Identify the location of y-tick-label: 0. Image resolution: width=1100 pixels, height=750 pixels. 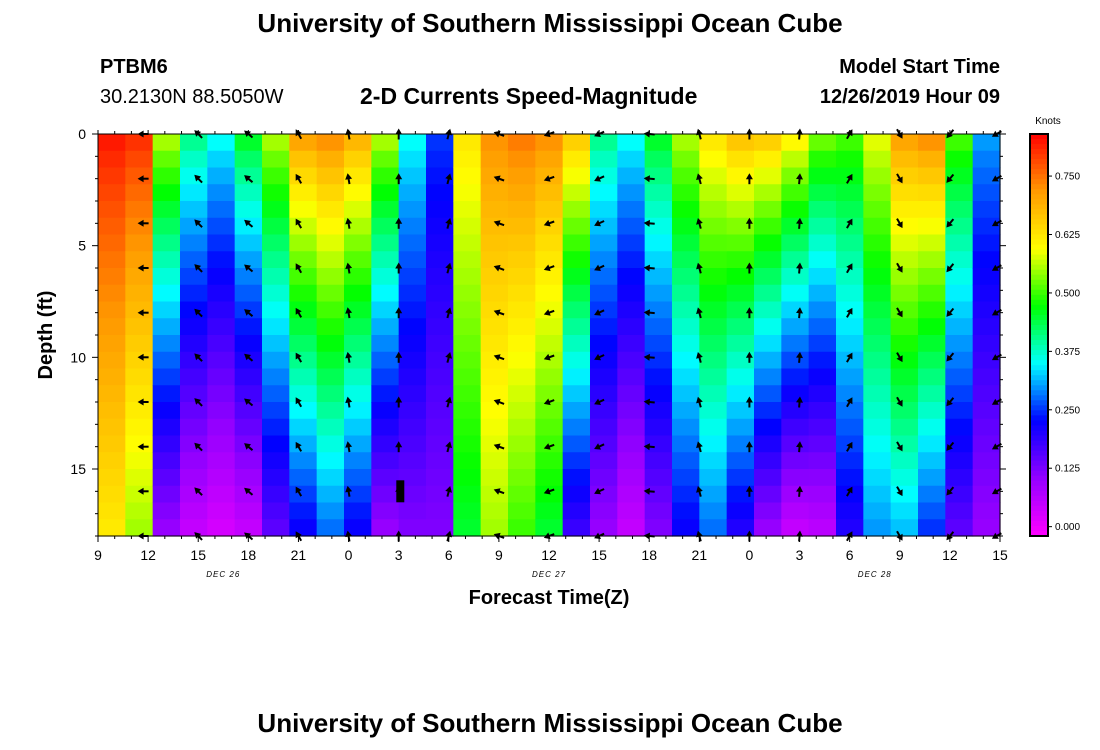
(82, 134).